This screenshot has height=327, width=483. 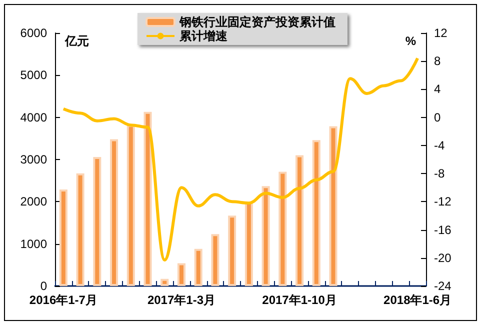 What do you see at coordinates (418, 300) in the screenshot?
I see `x-tick-label: 2018年1-6月` at bounding box center [418, 300].